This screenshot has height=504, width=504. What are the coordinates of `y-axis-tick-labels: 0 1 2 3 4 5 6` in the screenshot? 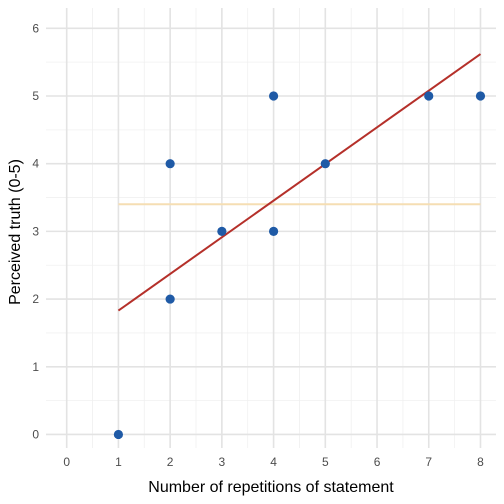 It's located at (35, 231).